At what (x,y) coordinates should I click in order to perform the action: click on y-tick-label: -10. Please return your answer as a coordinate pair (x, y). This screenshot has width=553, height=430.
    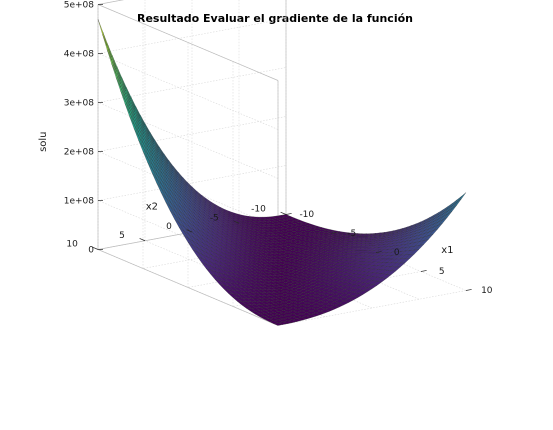
    Looking at the image, I should click on (258, 210).